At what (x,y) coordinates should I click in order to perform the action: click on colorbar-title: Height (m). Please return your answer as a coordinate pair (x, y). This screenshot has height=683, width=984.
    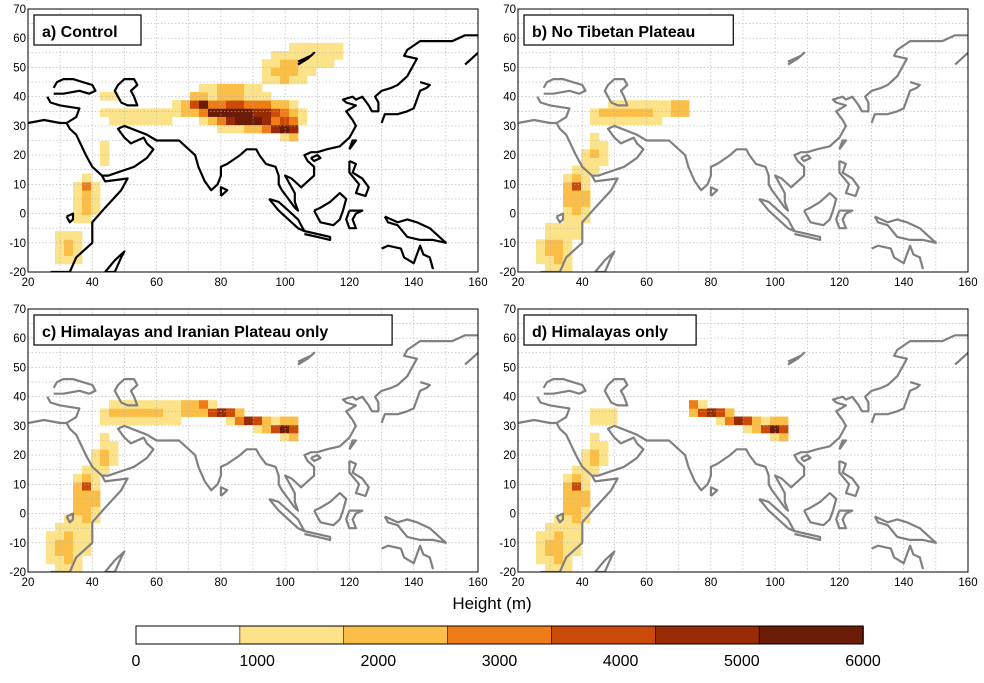
    Looking at the image, I should click on (492, 603).